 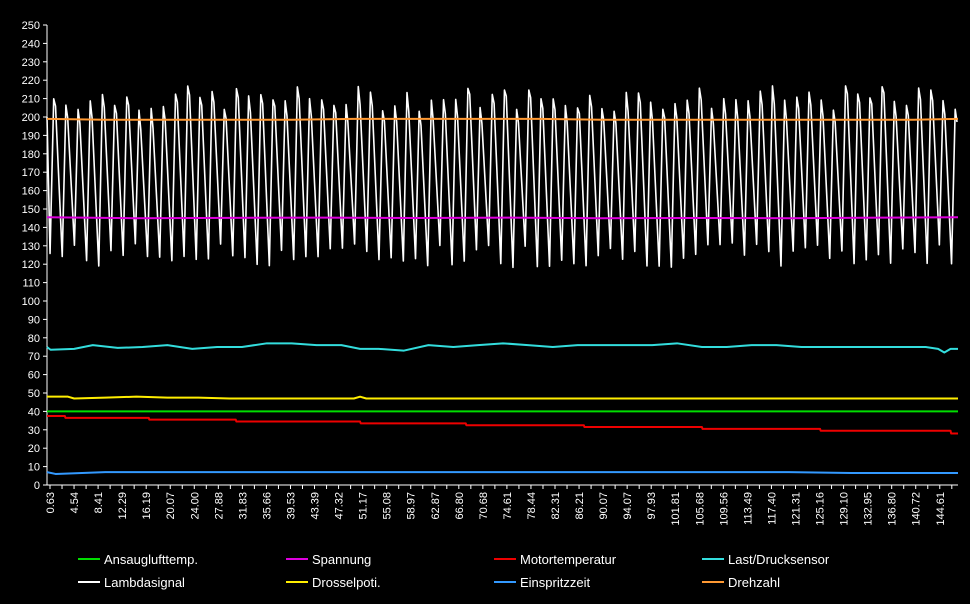 What do you see at coordinates (51, 502) in the screenshot?
I see `x-tick-label: 0.63` at bounding box center [51, 502].